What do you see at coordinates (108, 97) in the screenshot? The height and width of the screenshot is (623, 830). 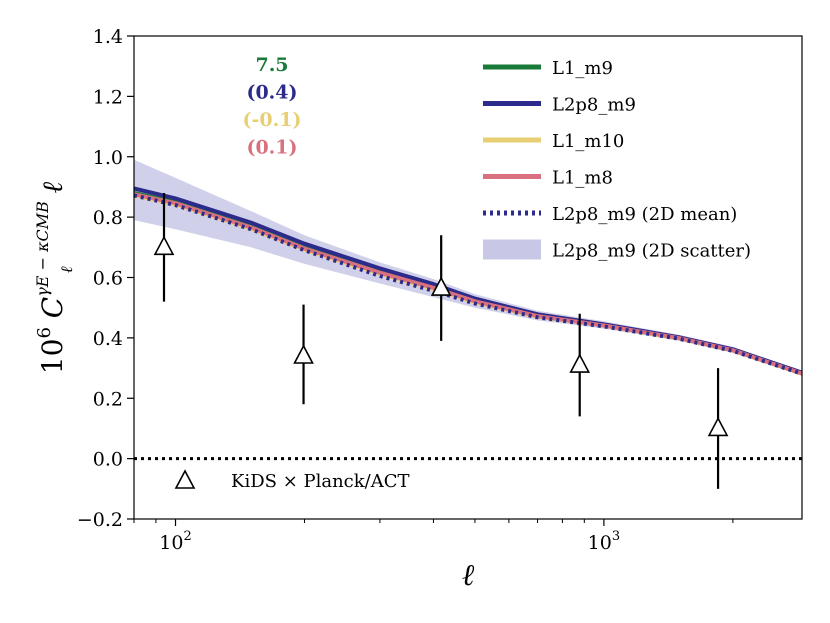 I see `y-tick-label-7: 1.2` at bounding box center [108, 97].